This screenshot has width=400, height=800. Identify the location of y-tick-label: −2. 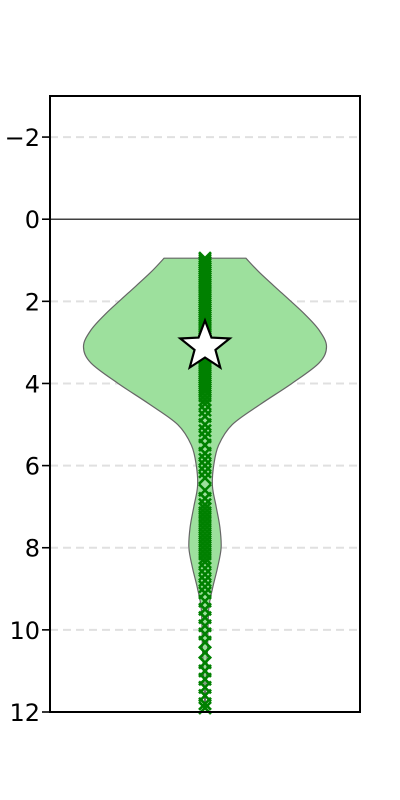
(22, 138).